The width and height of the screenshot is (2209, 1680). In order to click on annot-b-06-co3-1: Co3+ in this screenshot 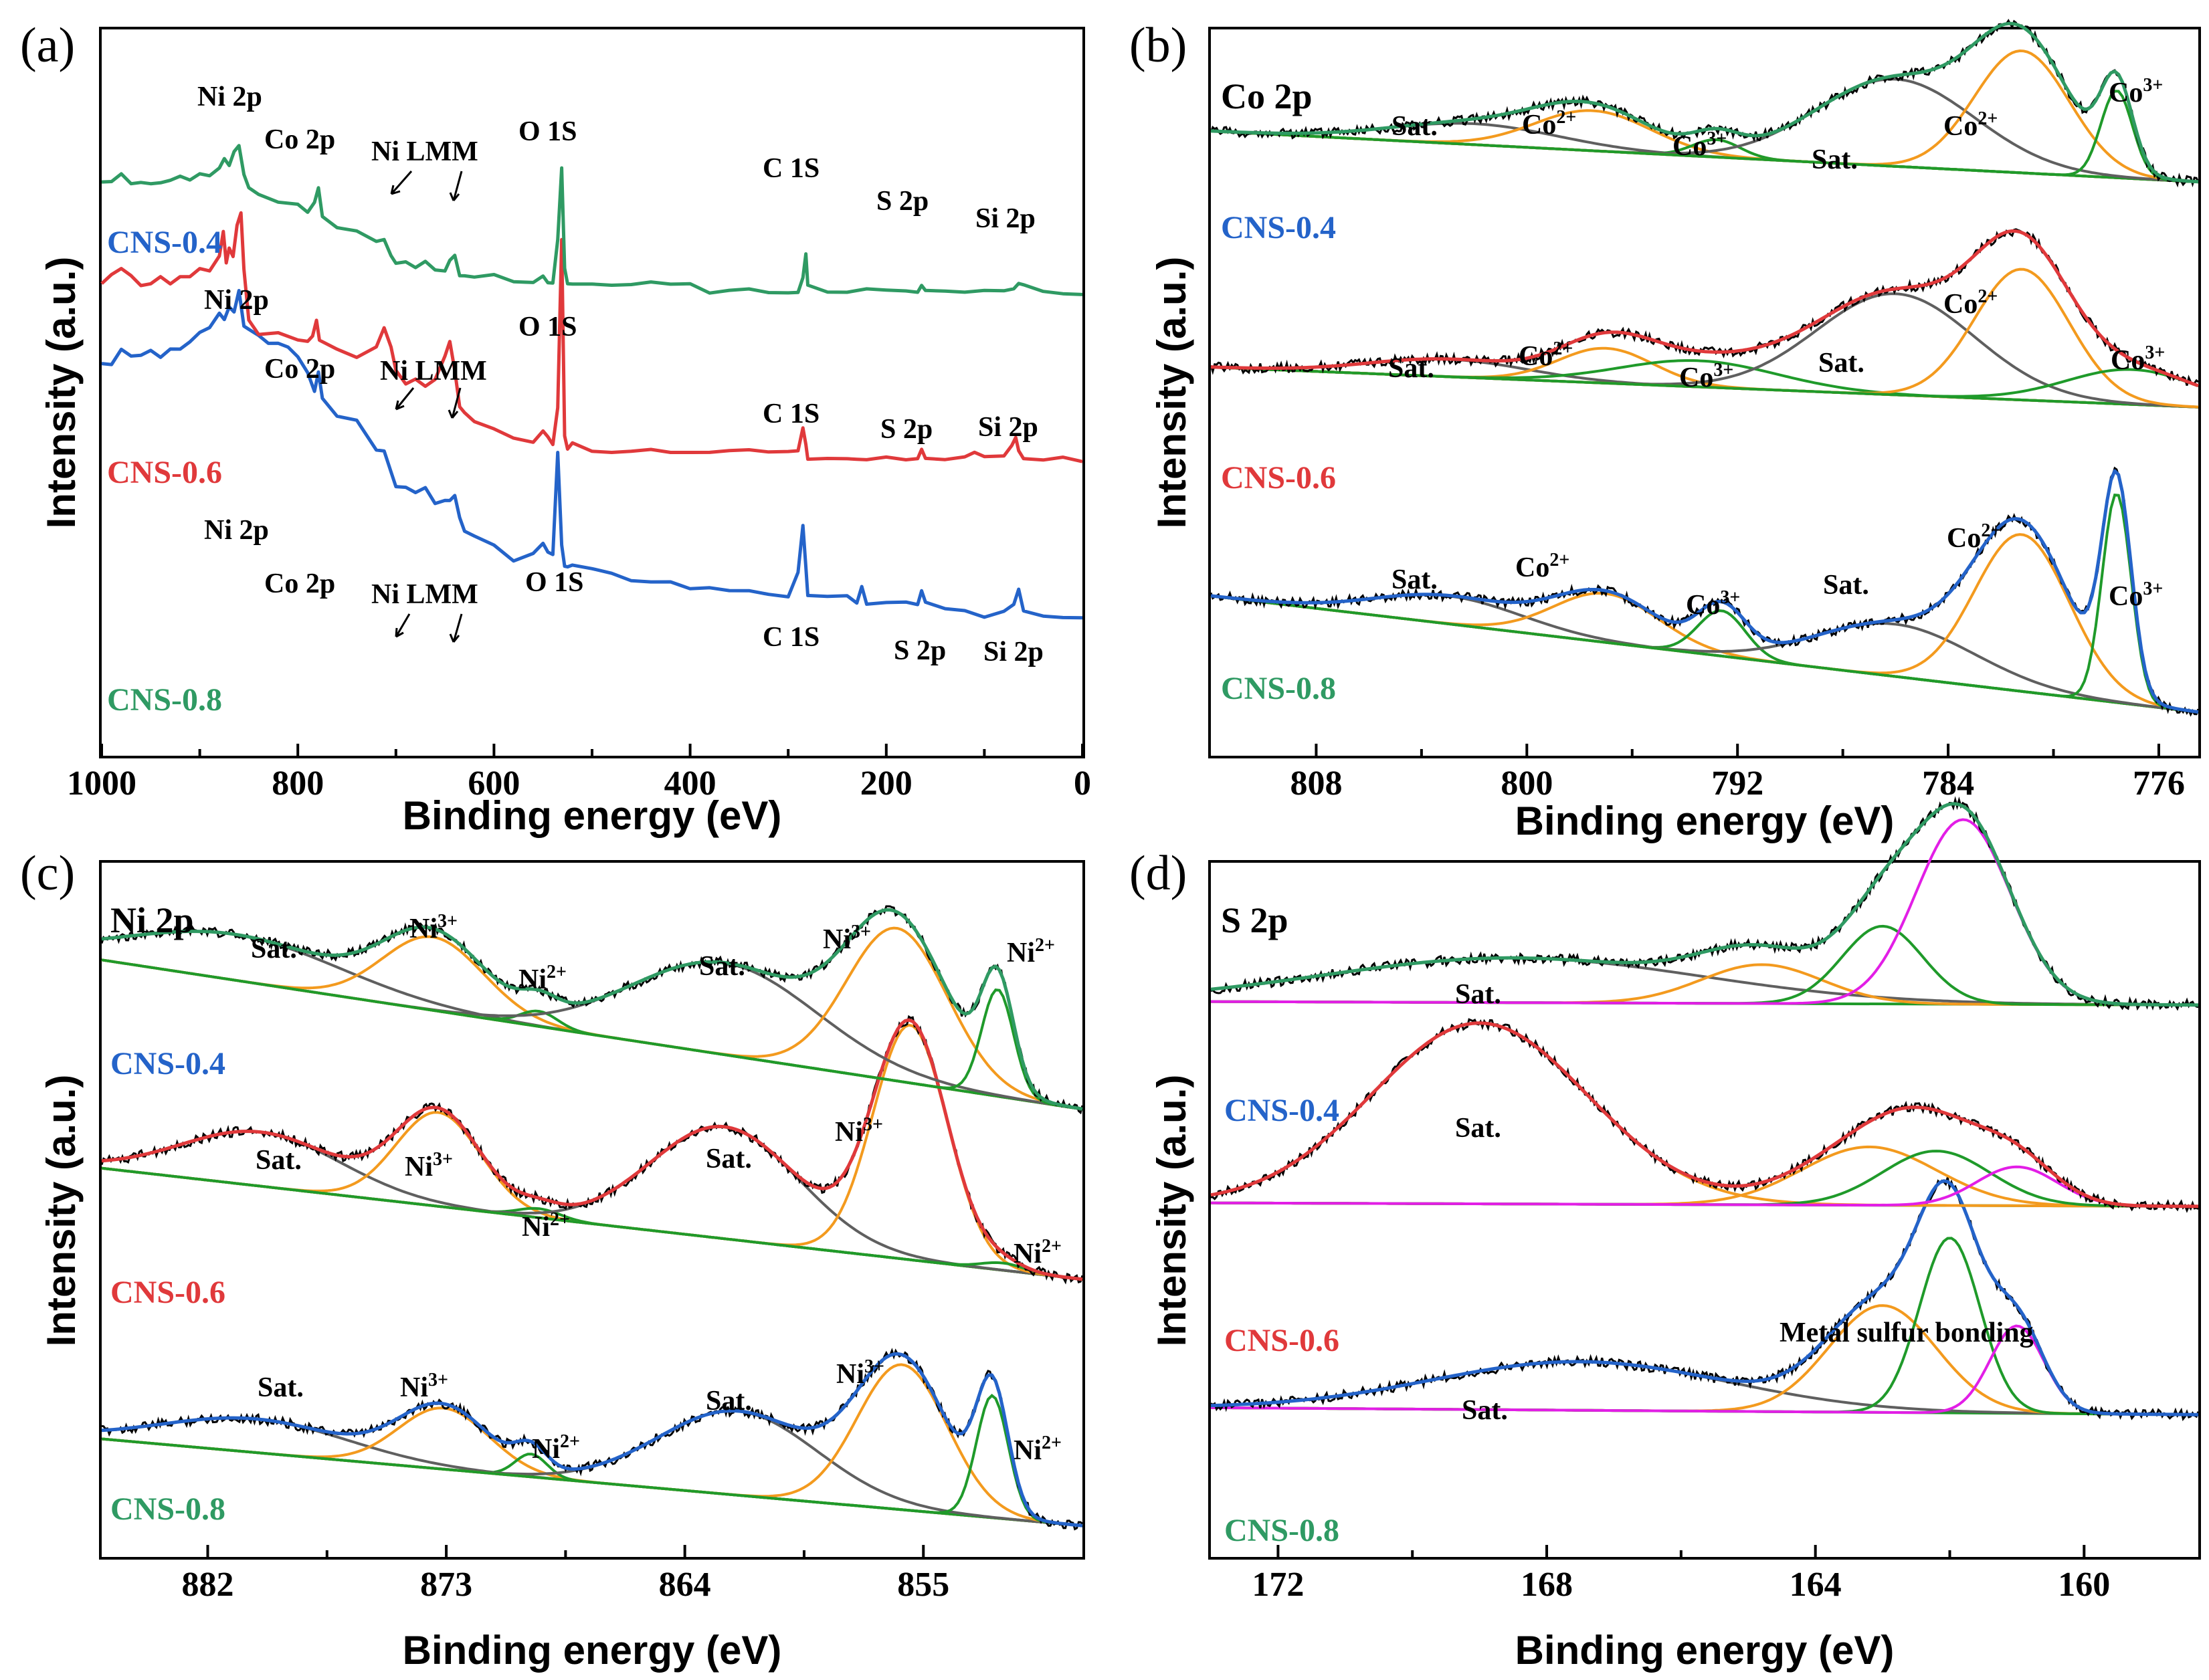, I will do `click(1706, 376)`.